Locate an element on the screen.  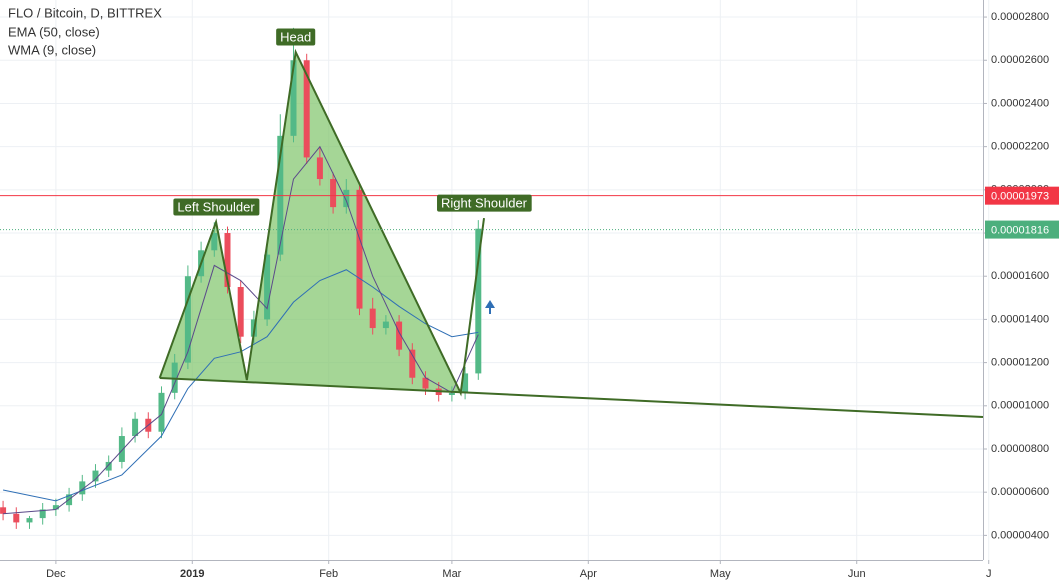
x-tick-label: Feb is located at coordinates (328, 574).